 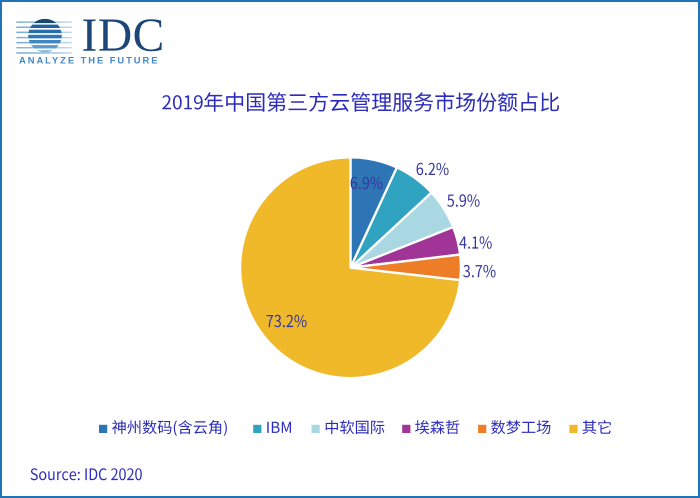 I want to click on svg-text: ANALYZE THE FUTURE, so click(x=88, y=60).